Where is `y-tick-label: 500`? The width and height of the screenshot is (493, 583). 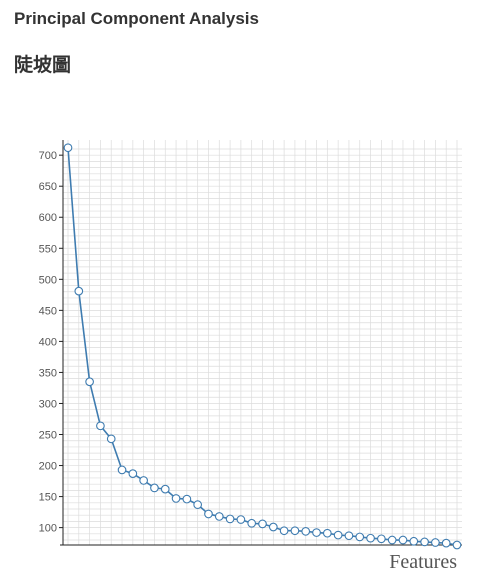
y-tick-label: 500 is located at coordinates (48, 280).